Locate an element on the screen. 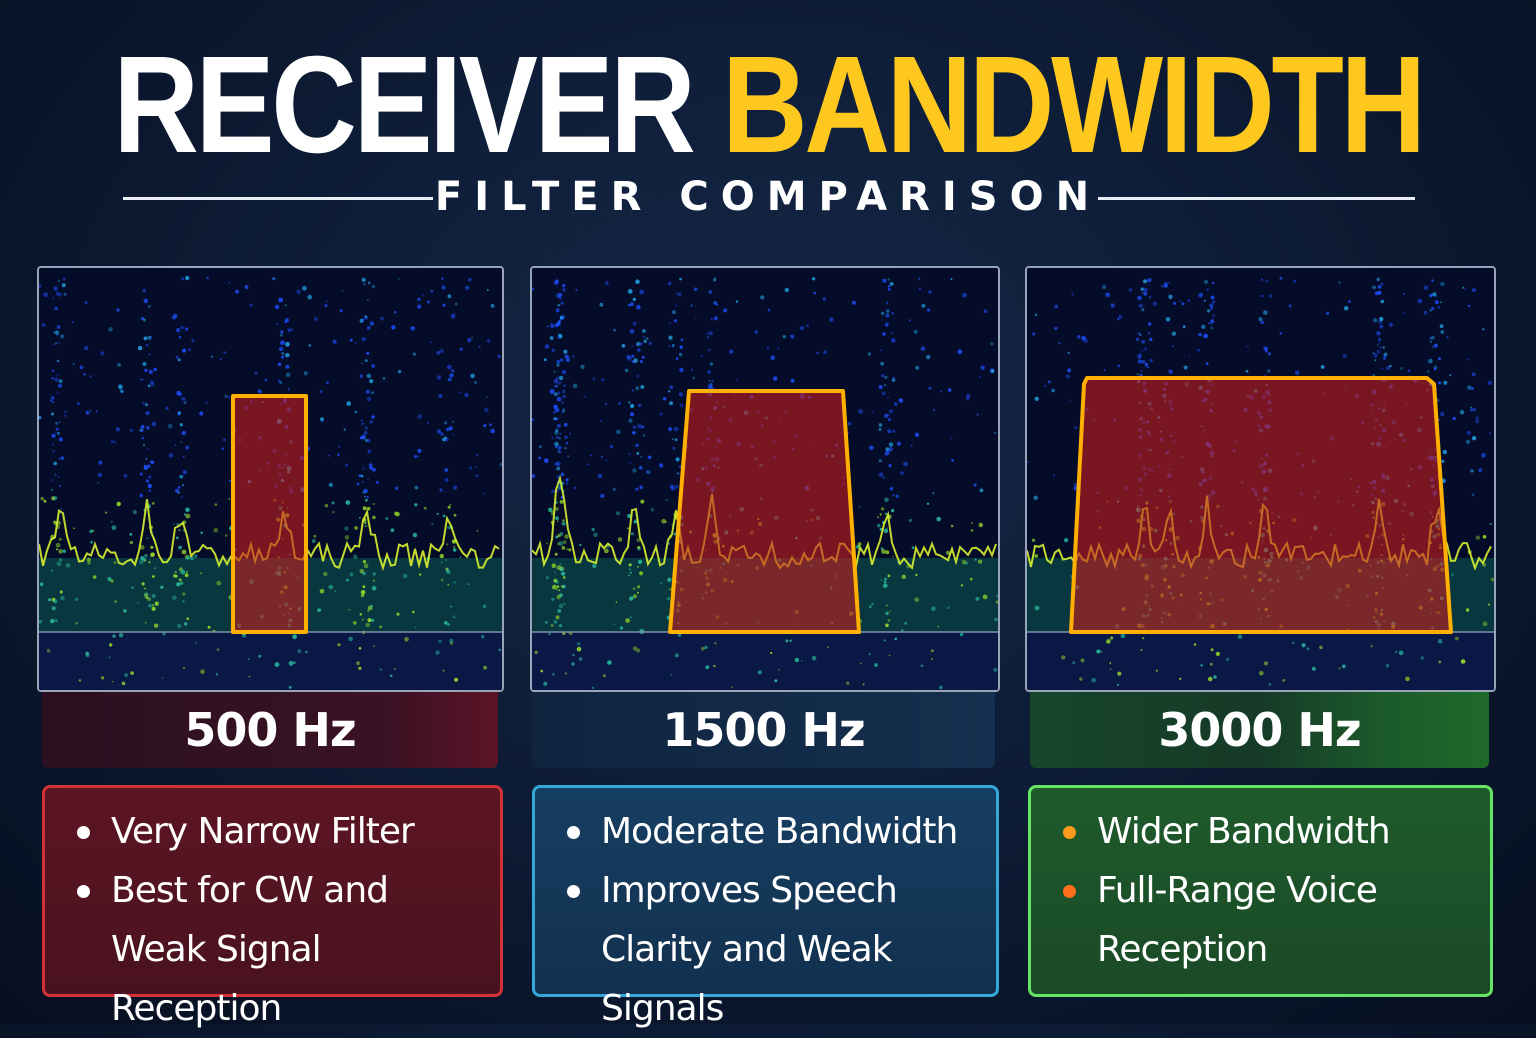  bandwidth-label-500hz: 500 Hz is located at coordinates (270, 730).